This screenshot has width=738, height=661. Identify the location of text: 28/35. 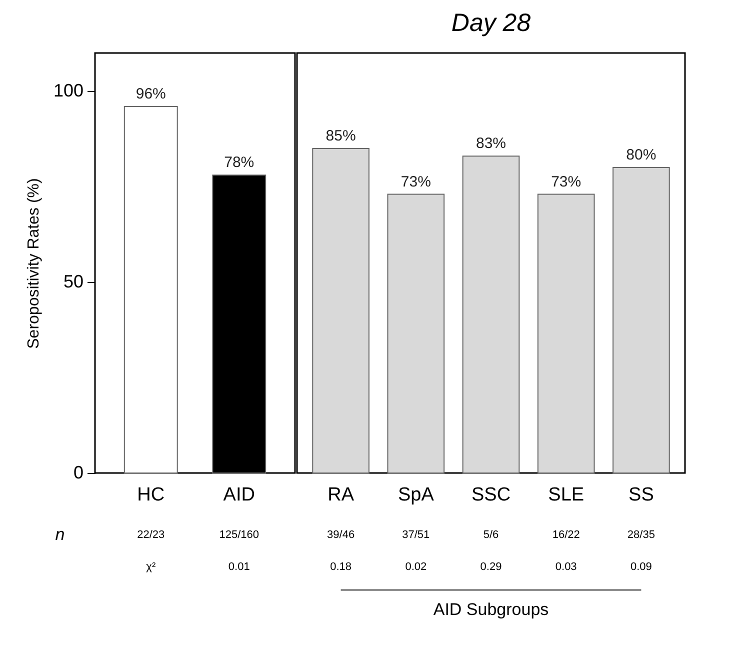
(641, 535).